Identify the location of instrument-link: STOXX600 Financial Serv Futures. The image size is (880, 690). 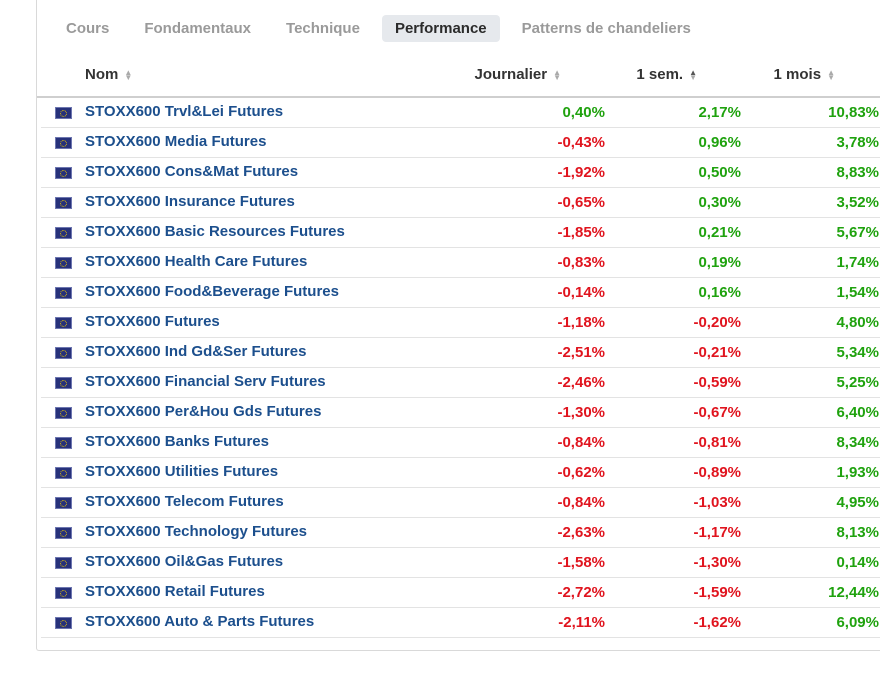
(205, 381).